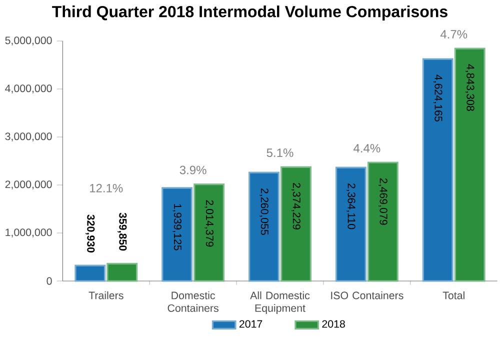 The image size is (500, 337). Describe the element at coordinates (28, 185) in the screenshot. I see `y-tick-label: 2,000,000` at that location.